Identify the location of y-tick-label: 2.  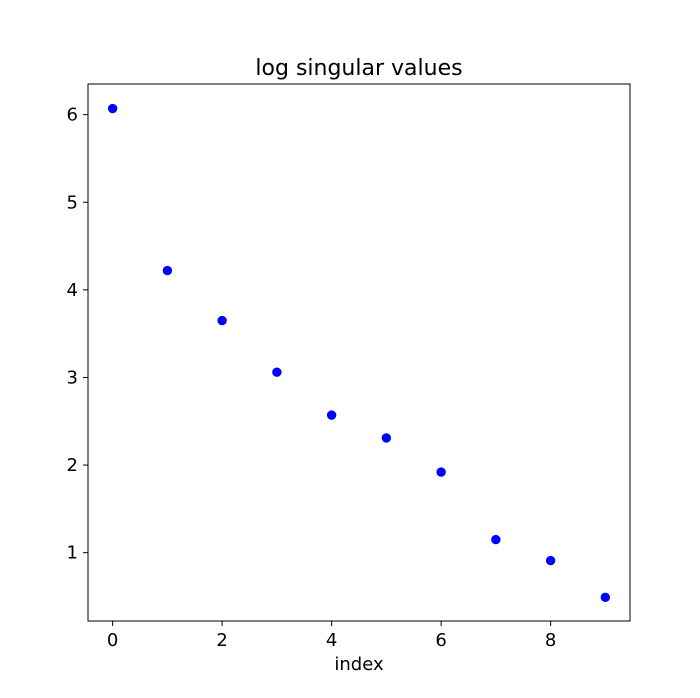
(72, 465).